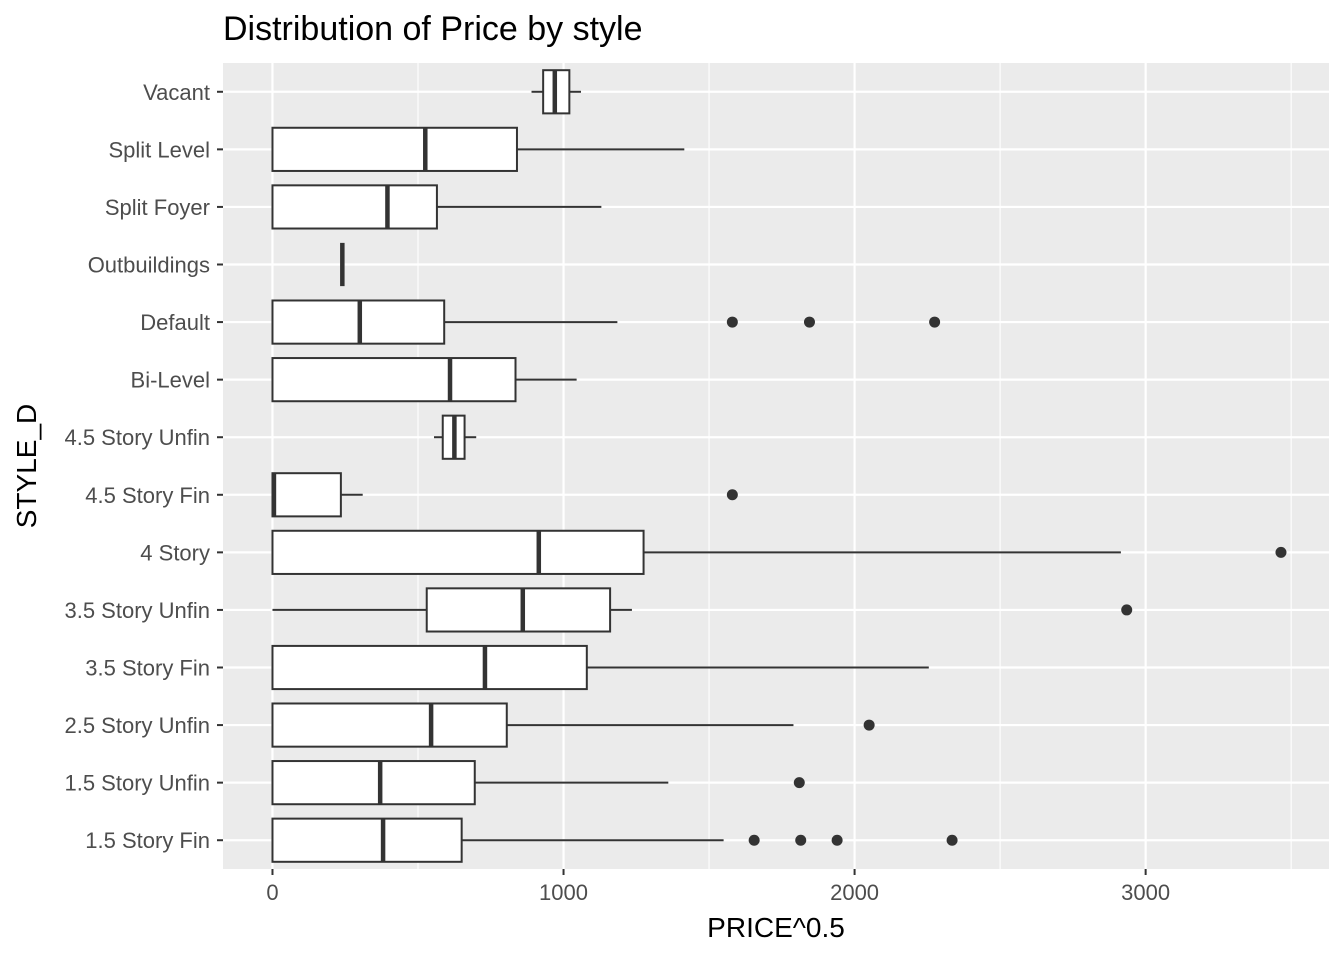  What do you see at coordinates (137, 610) in the screenshot?
I see `y-tick-label: 3.5 Story Unfin` at bounding box center [137, 610].